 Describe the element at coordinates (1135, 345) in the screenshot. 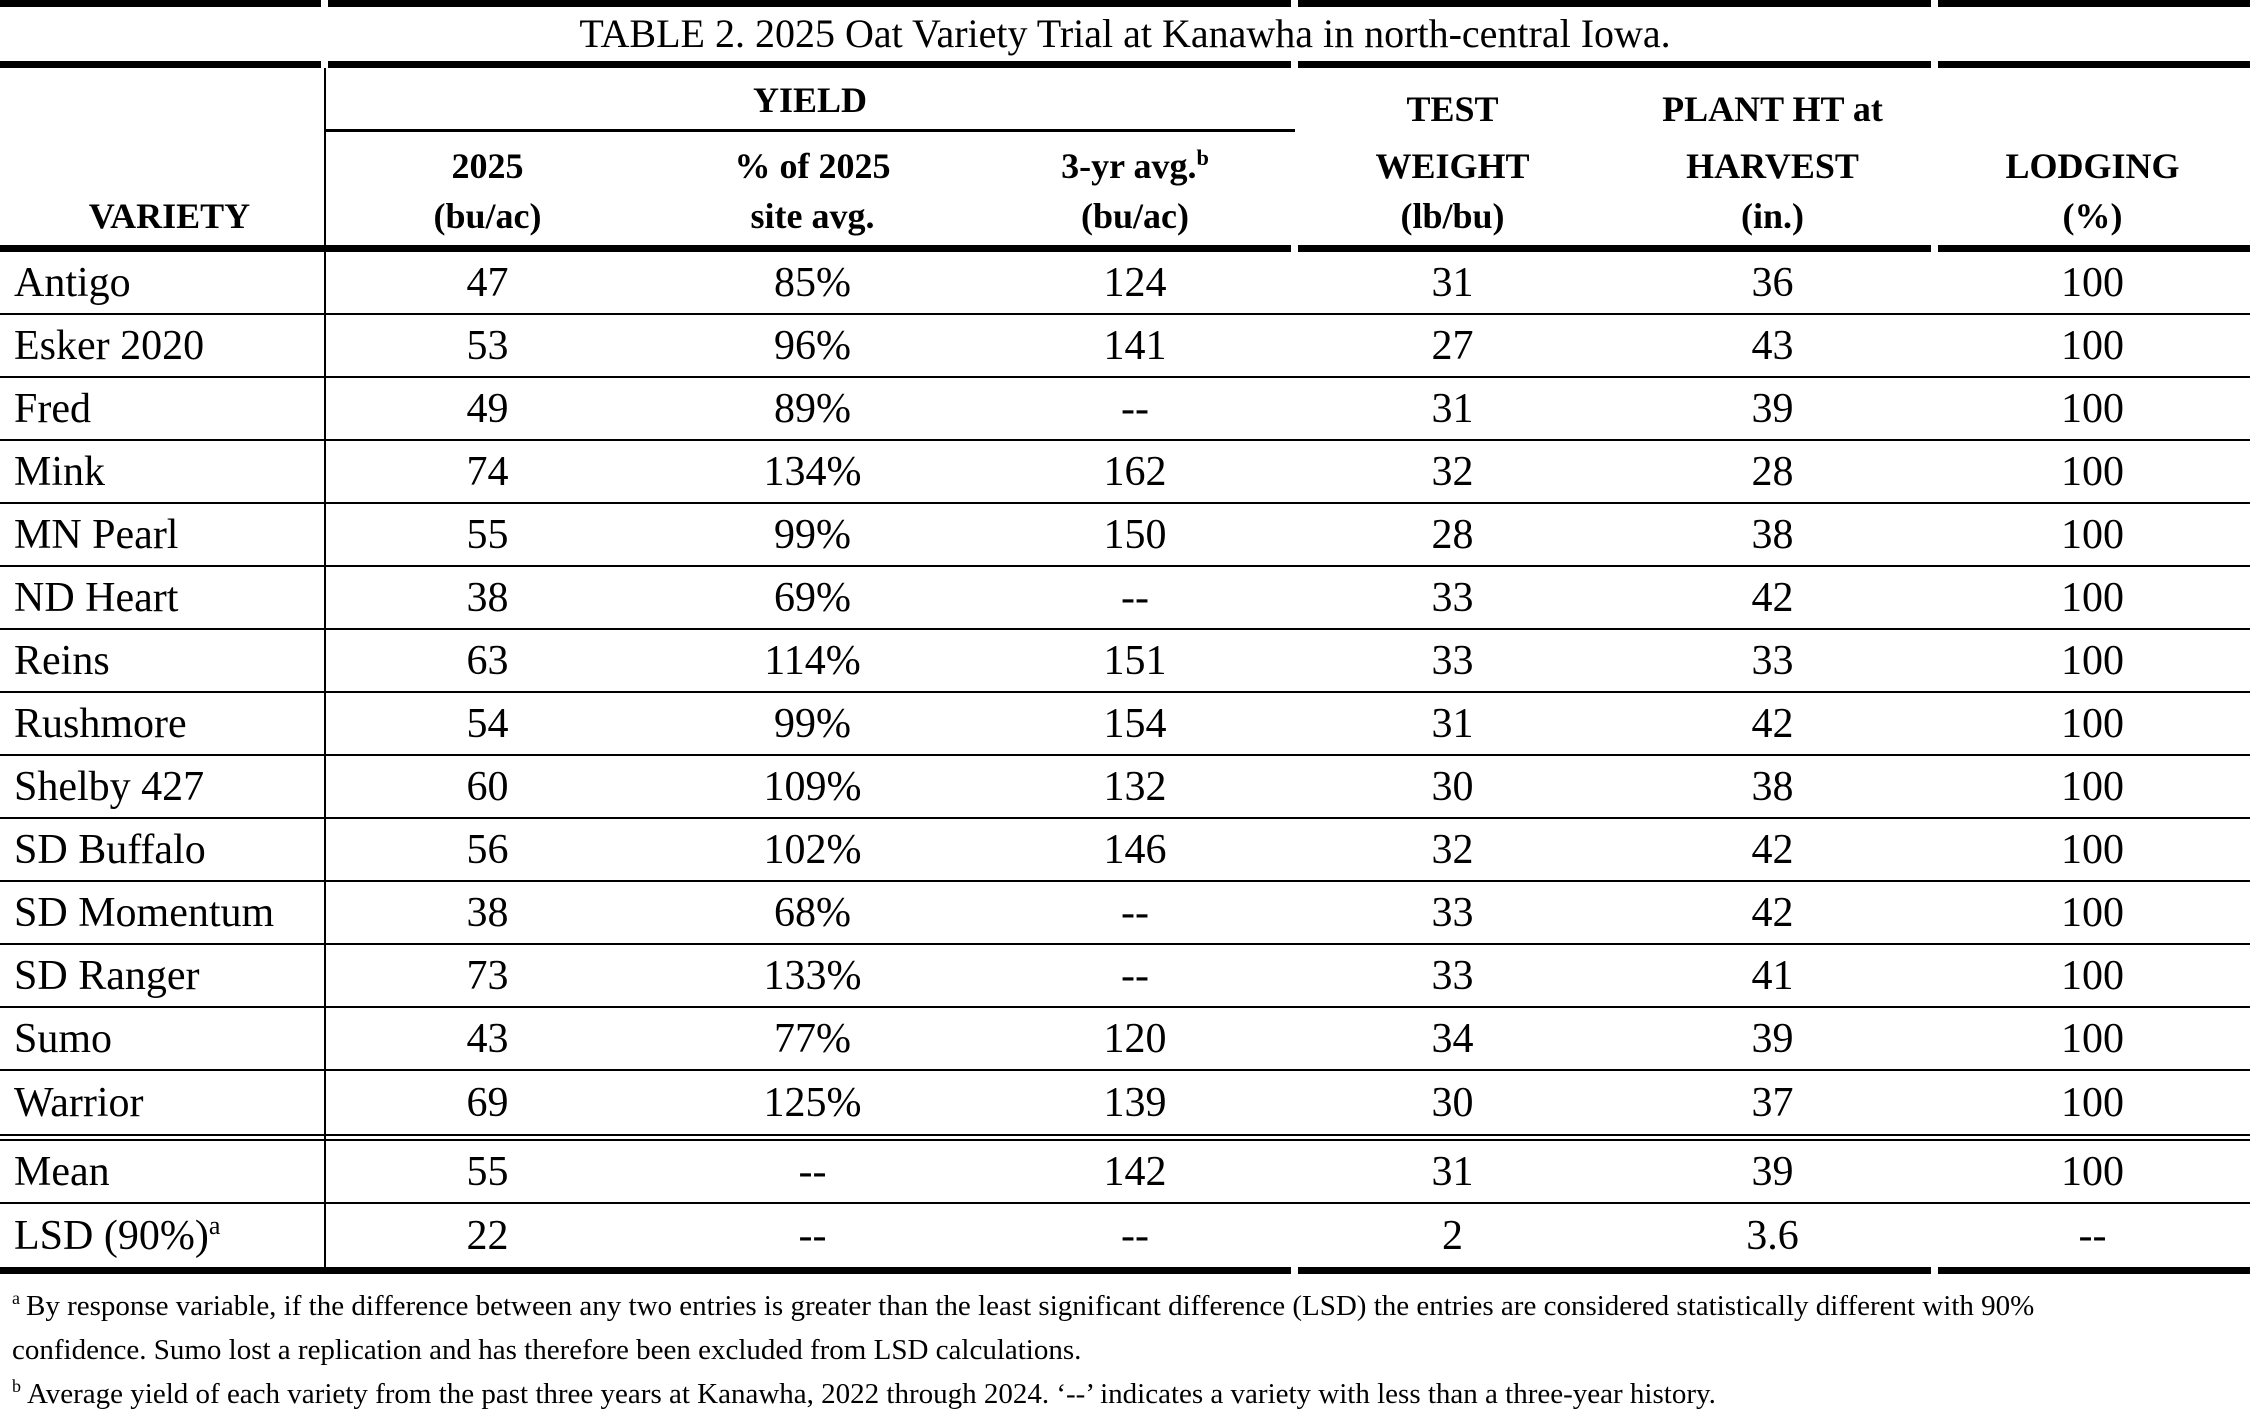

I see `cell-3yr-avg: 141` at that location.